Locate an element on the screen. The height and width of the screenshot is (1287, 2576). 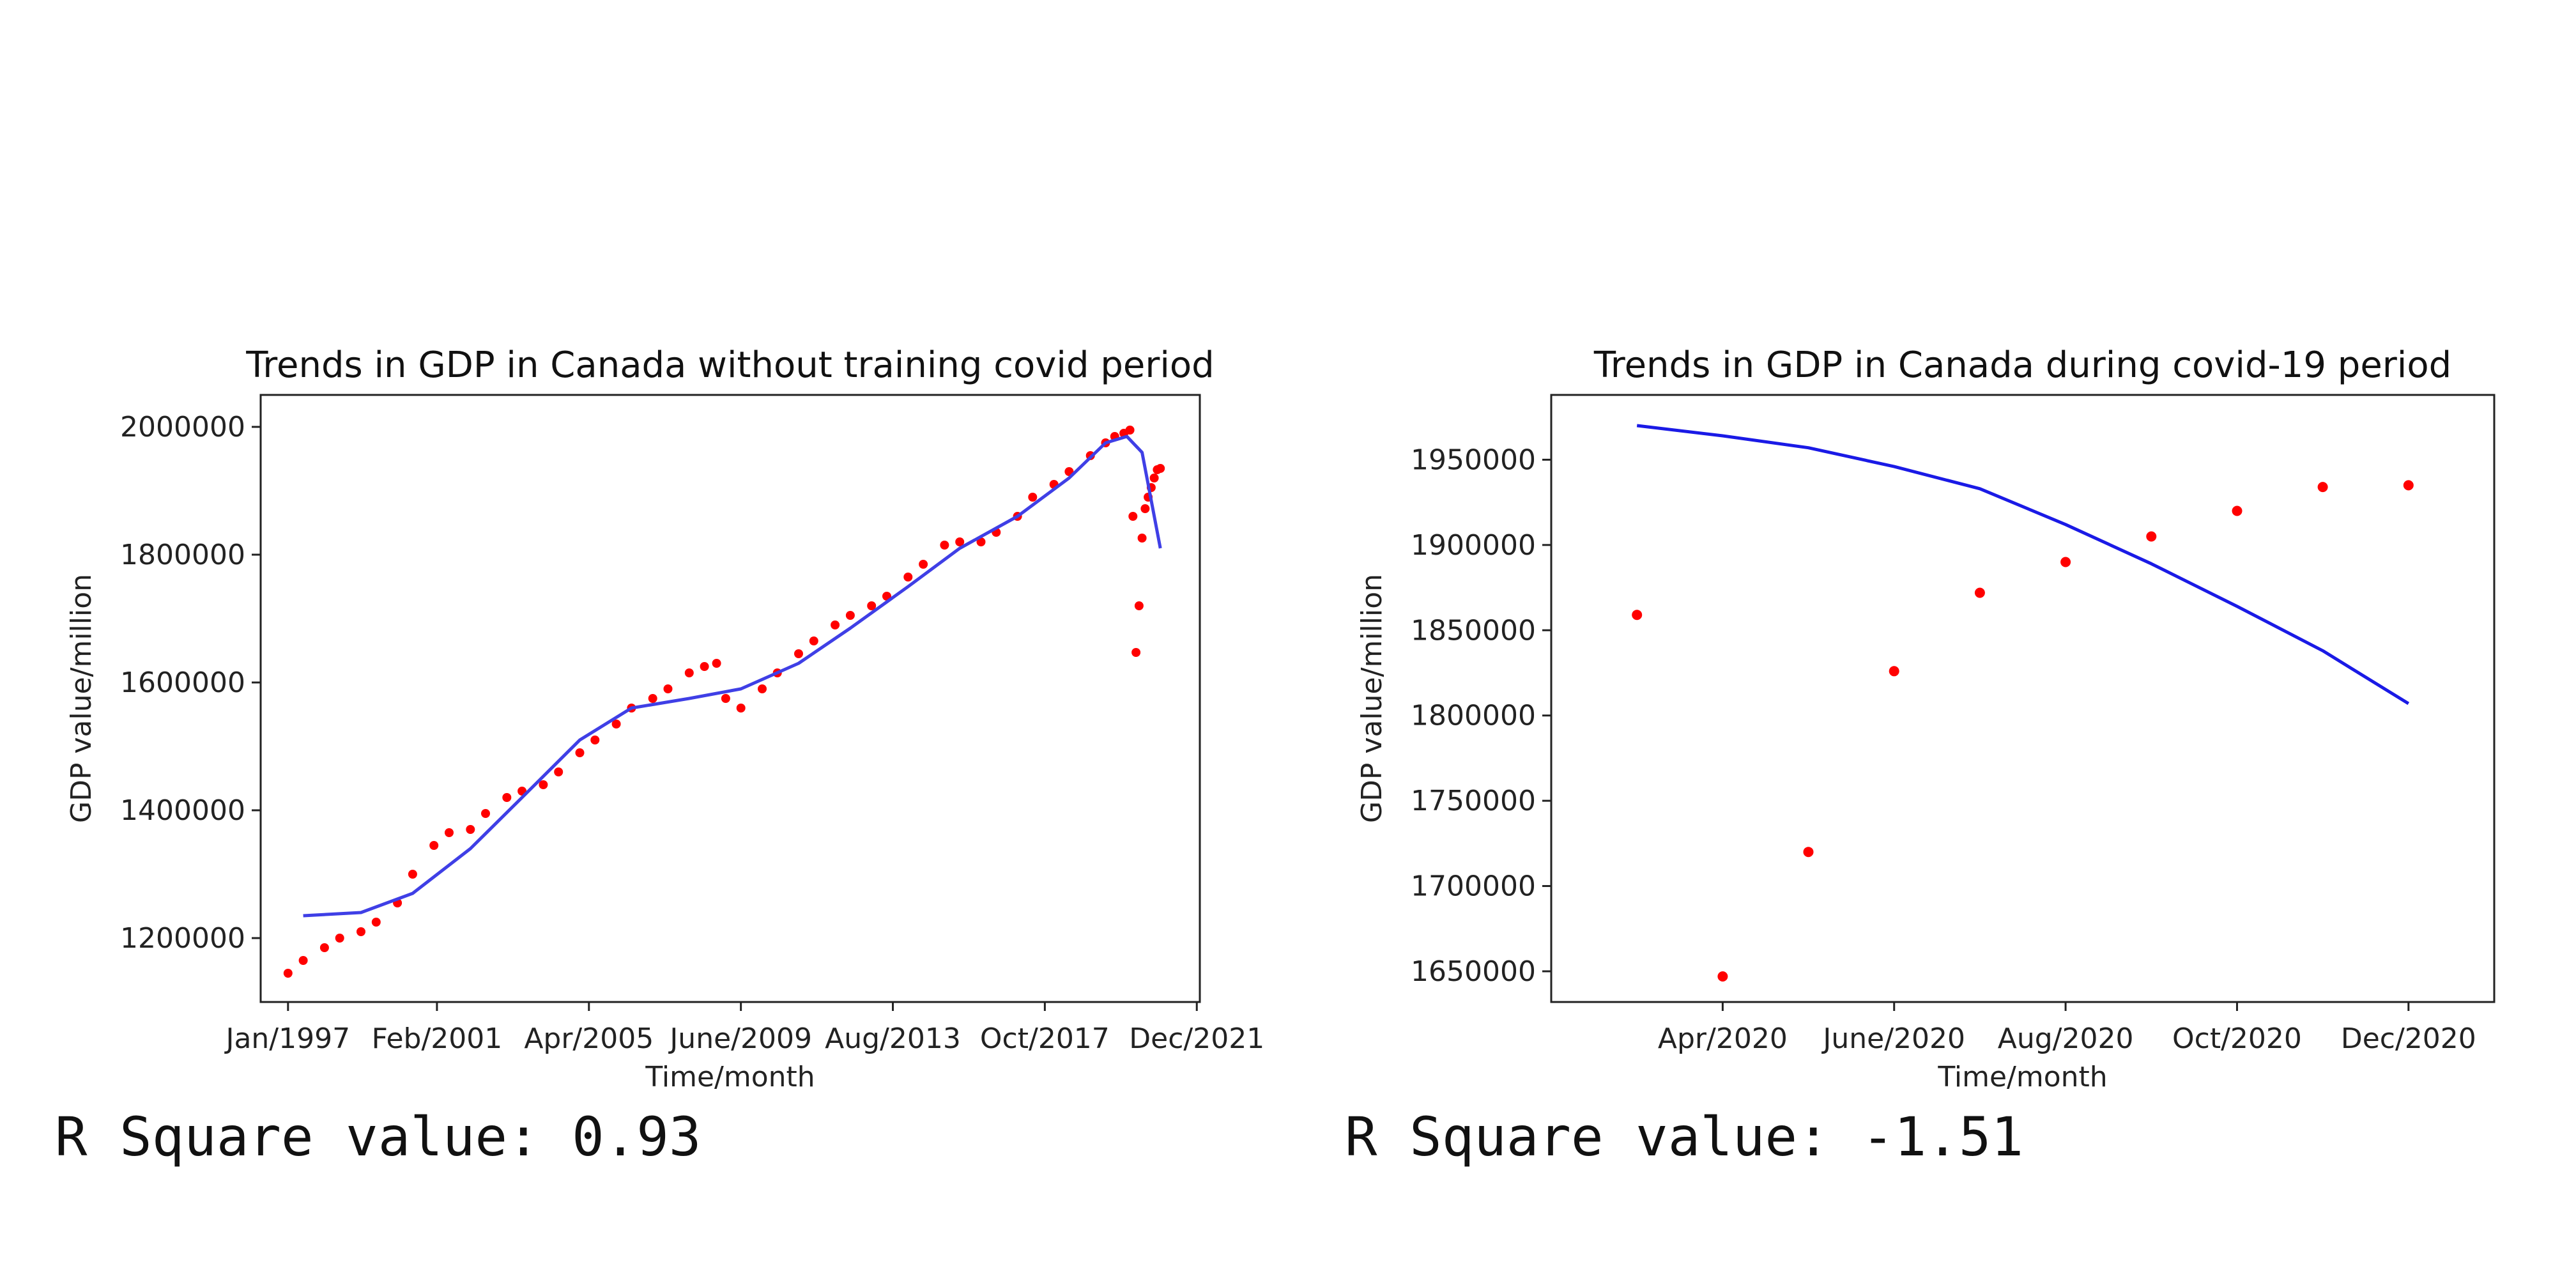
x-tick-label: June/2009 is located at coordinates (740, 1038).